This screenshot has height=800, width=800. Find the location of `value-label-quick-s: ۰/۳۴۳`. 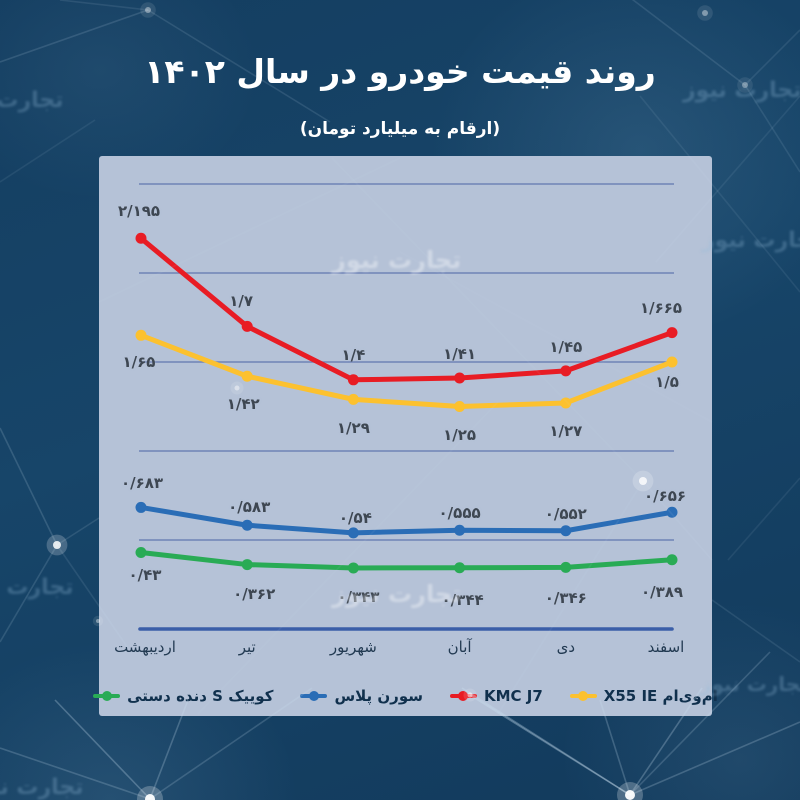

value-label-quick-s: ۰/۳۴۳ is located at coordinates (358, 596).